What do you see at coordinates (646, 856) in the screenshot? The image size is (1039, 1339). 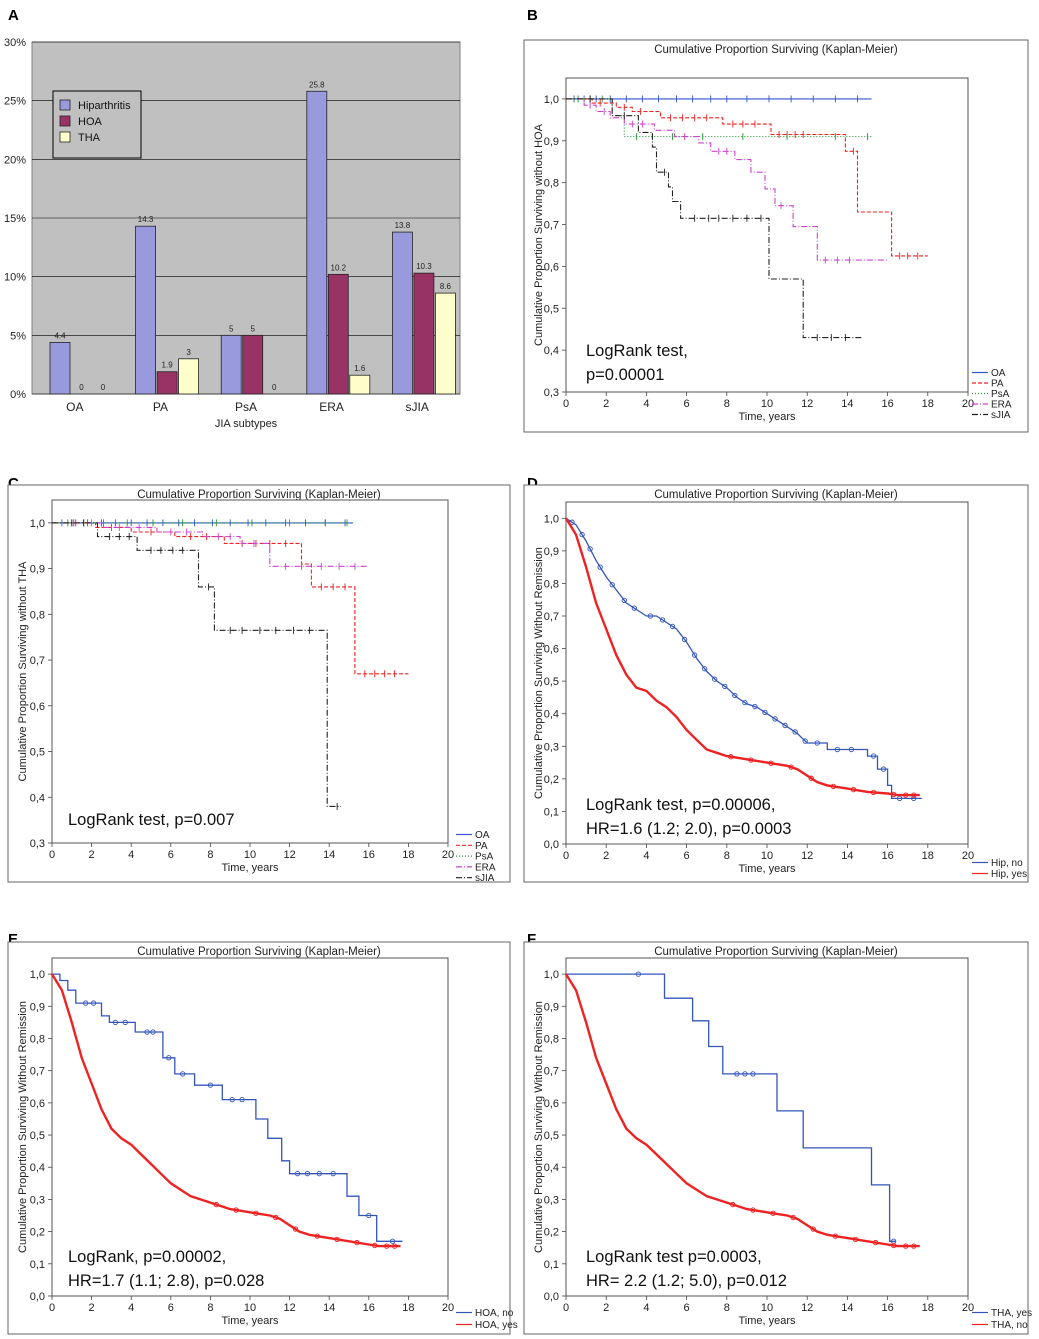 I see `x-tick-label: 4` at bounding box center [646, 856].